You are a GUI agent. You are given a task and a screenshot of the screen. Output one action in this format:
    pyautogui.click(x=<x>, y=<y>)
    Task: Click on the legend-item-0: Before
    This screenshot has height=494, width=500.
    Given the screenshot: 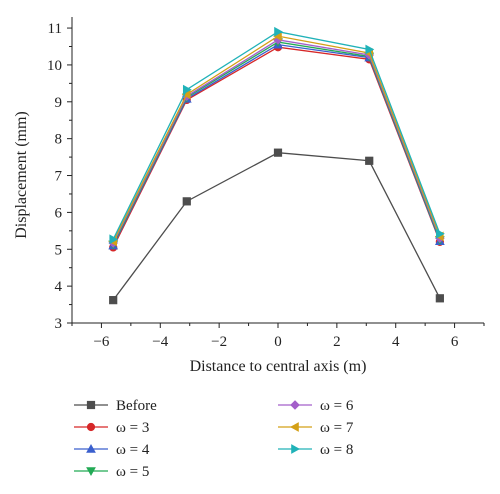 What is the action you would take?
    pyautogui.click(x=115, y=406)
    